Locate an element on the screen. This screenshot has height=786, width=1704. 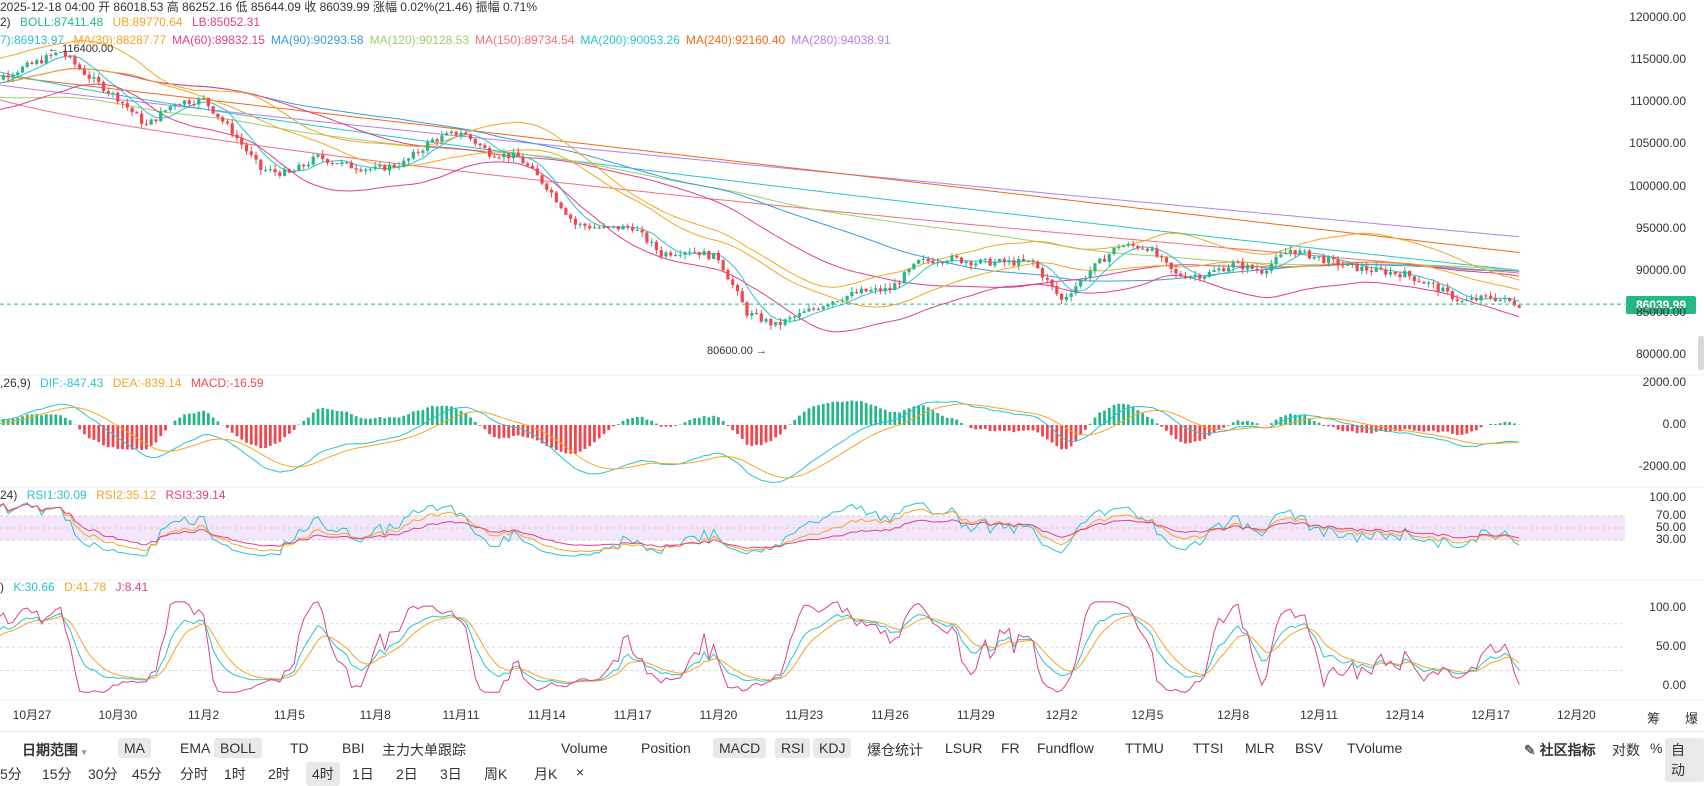
ma-legend-item: MA(200):90053.26 is located at coordinates (629, 40).